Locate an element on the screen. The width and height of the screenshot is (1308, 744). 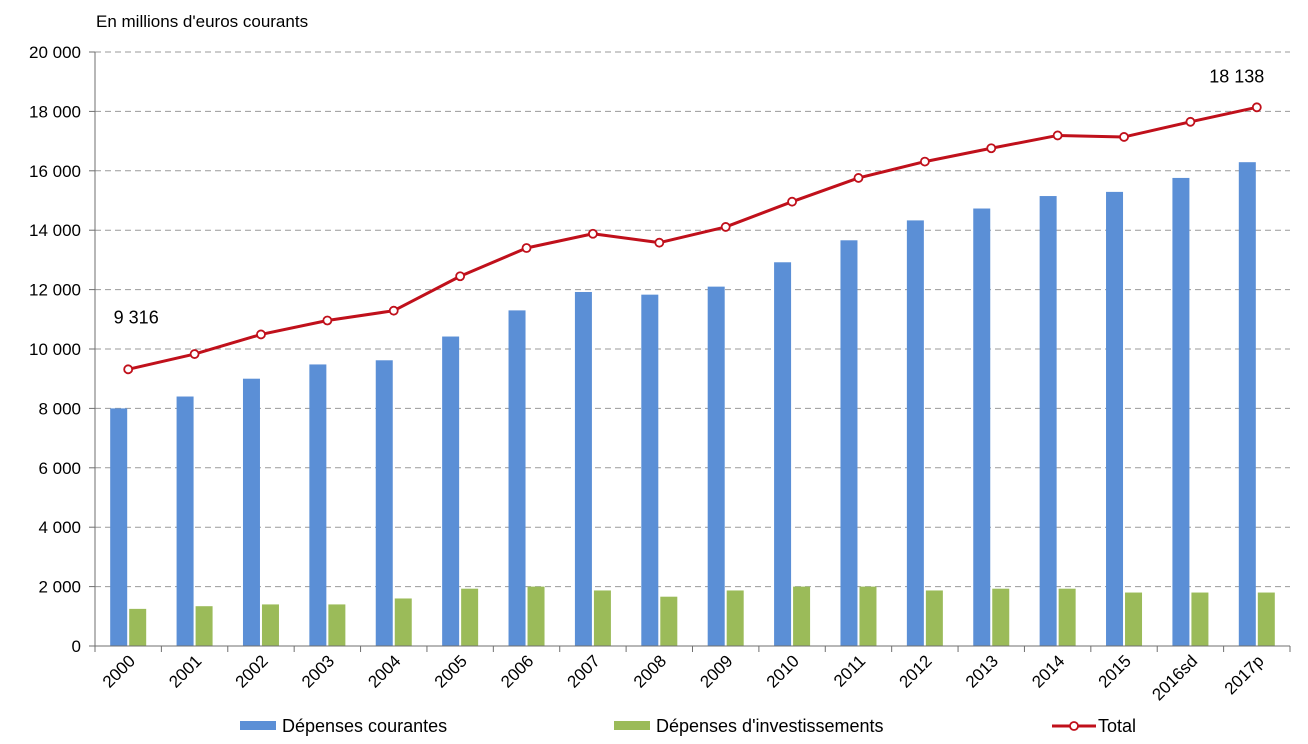
legend-item-investment: Dépenses d'investissements is located at coordinates (749, 726).